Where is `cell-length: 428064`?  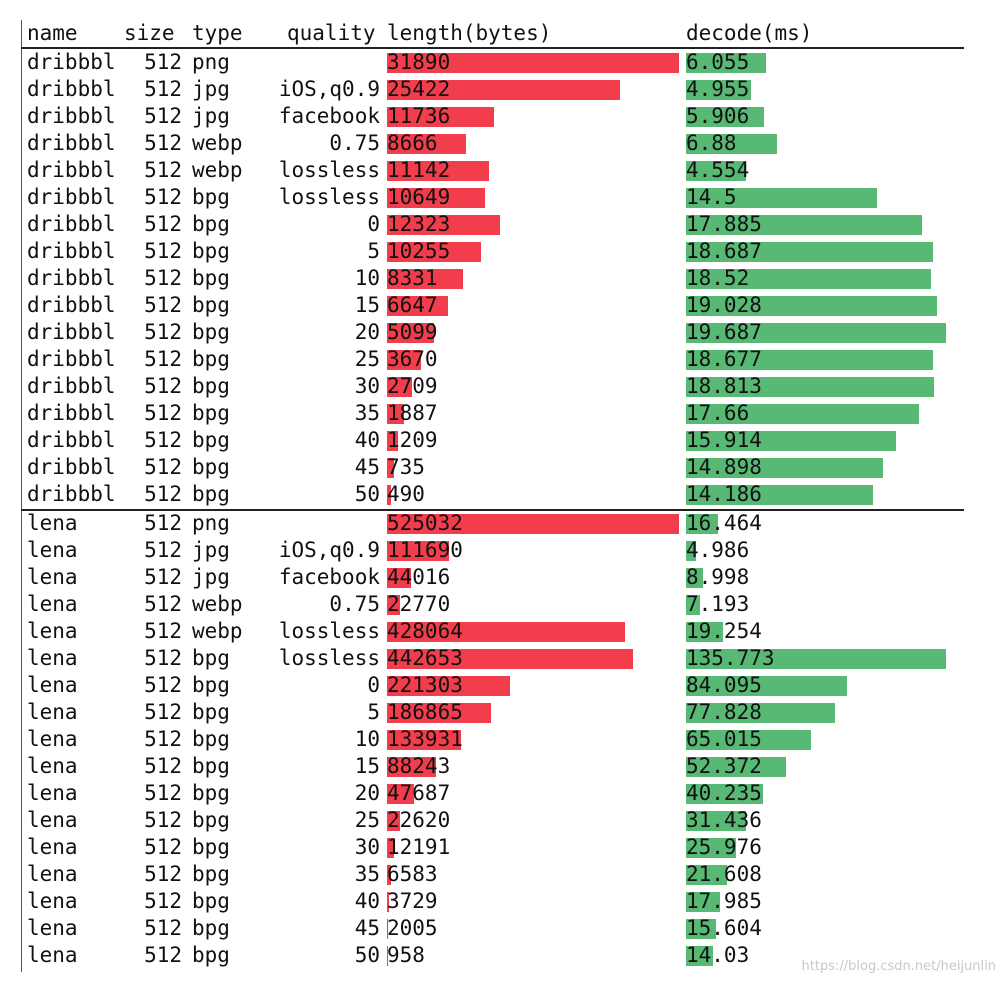
cell-length: 428064 is located at coordinates (425, 631).